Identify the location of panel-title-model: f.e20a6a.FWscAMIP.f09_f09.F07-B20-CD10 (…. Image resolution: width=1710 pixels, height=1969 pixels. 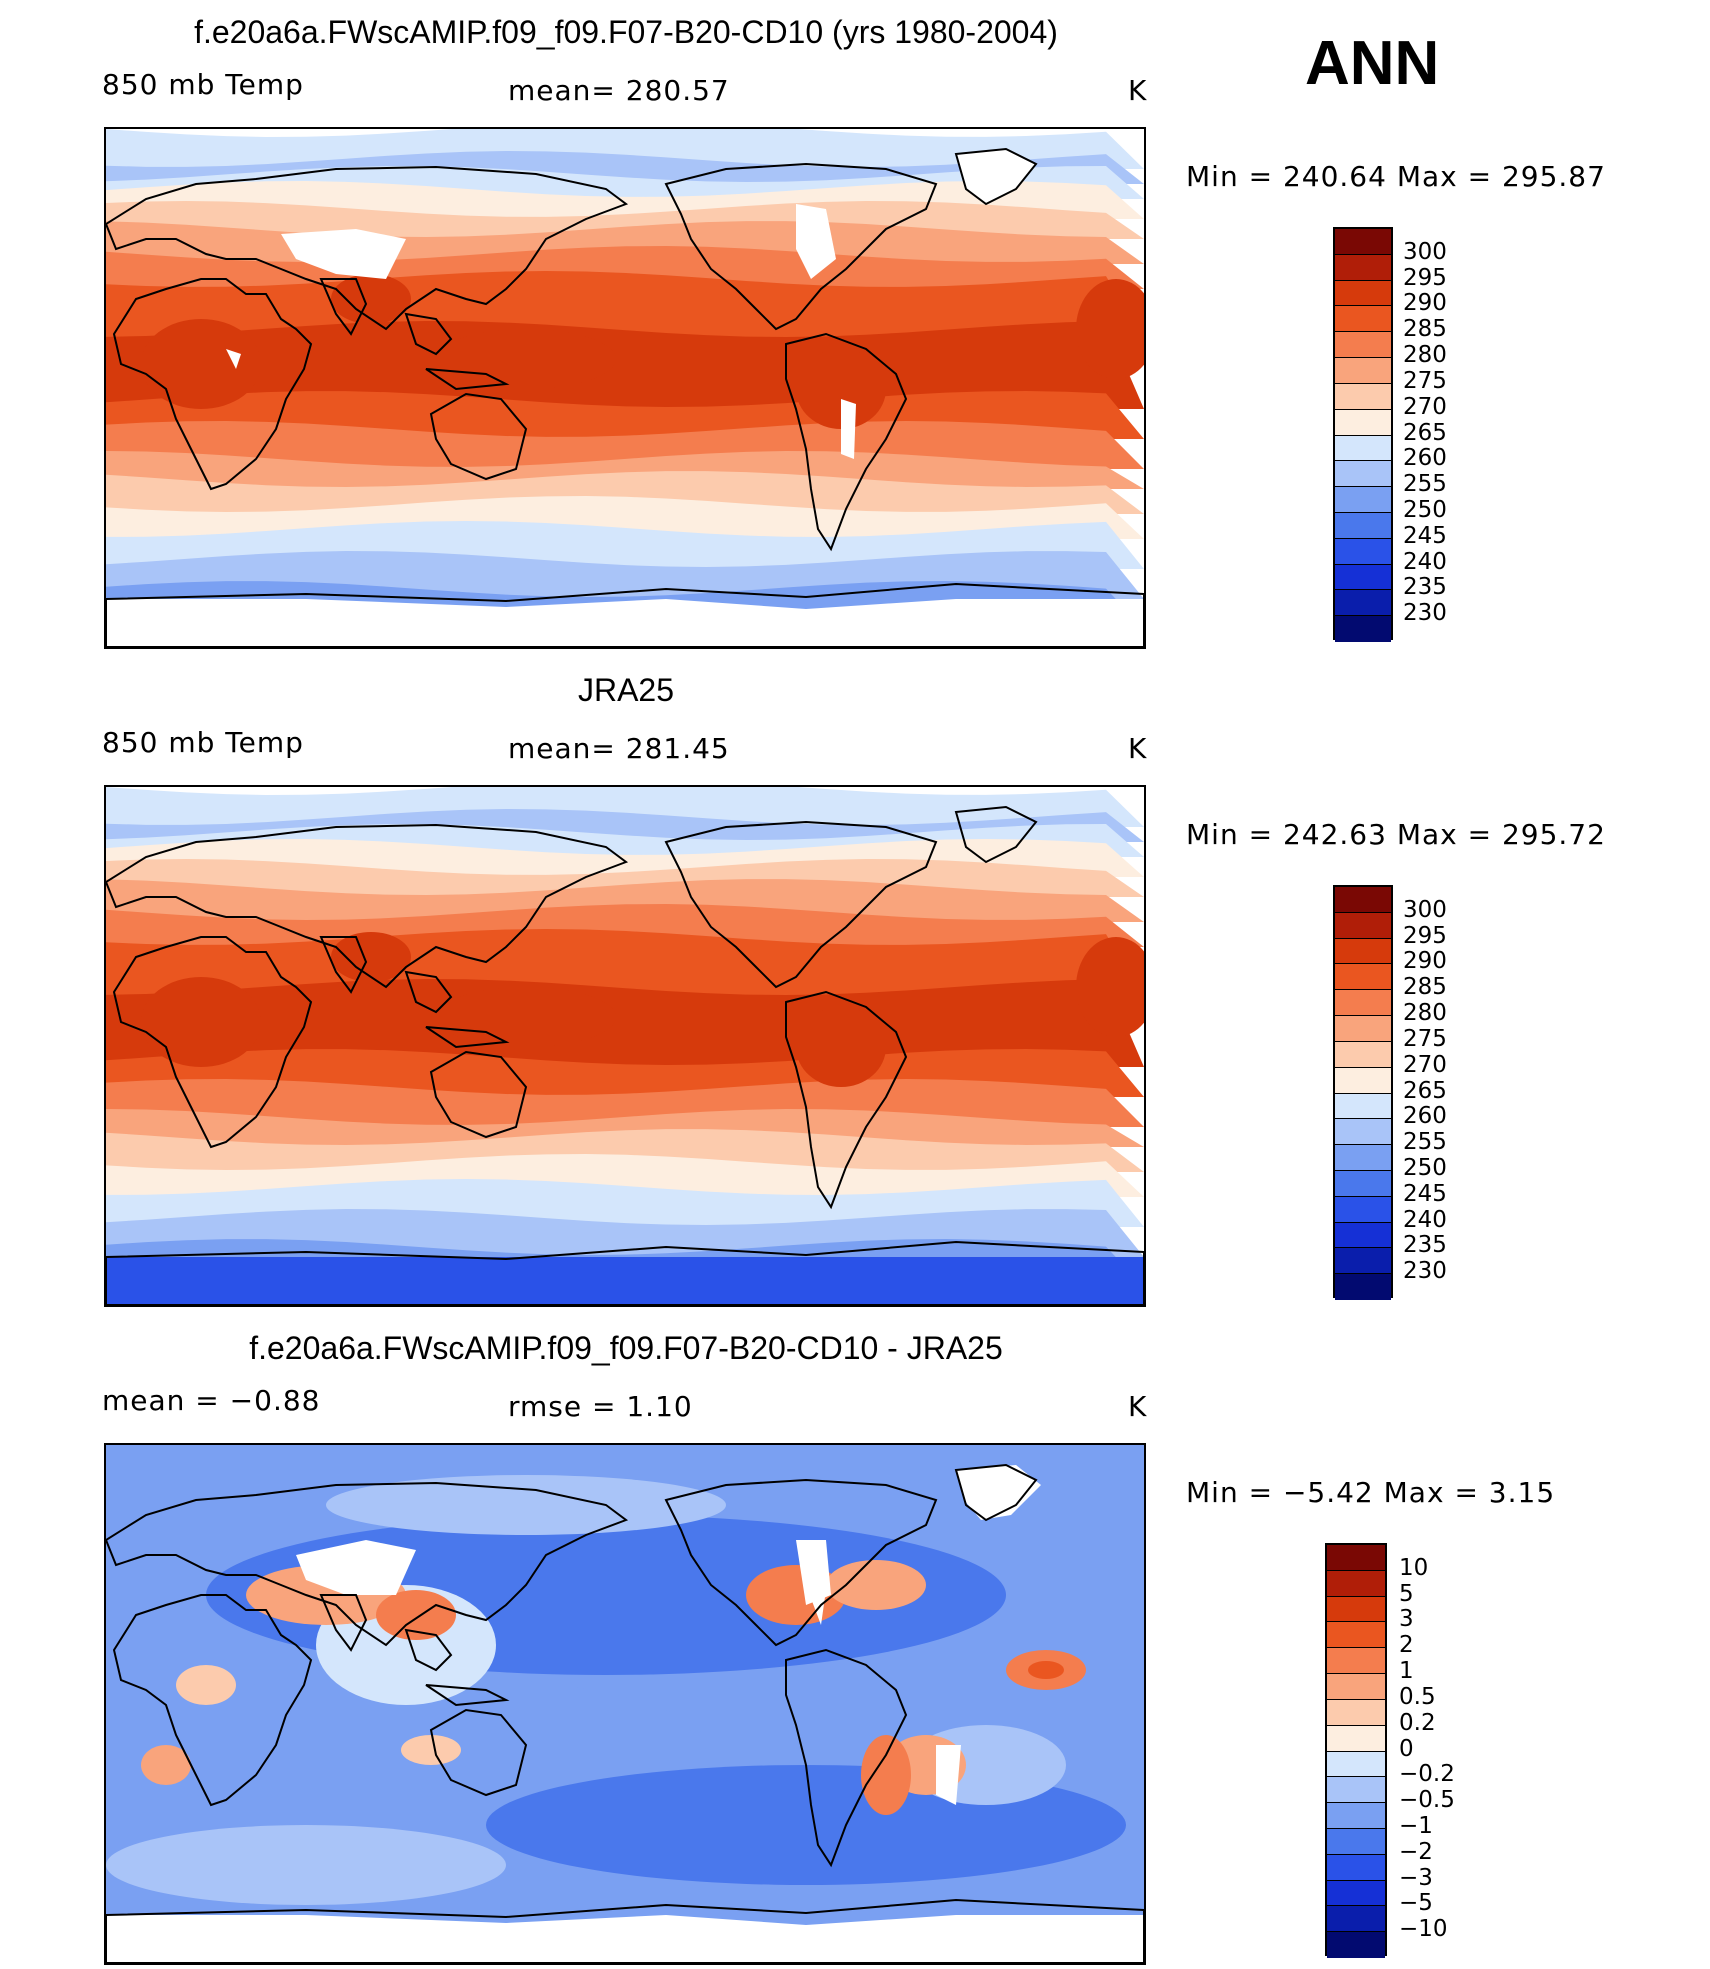
(626, 32).